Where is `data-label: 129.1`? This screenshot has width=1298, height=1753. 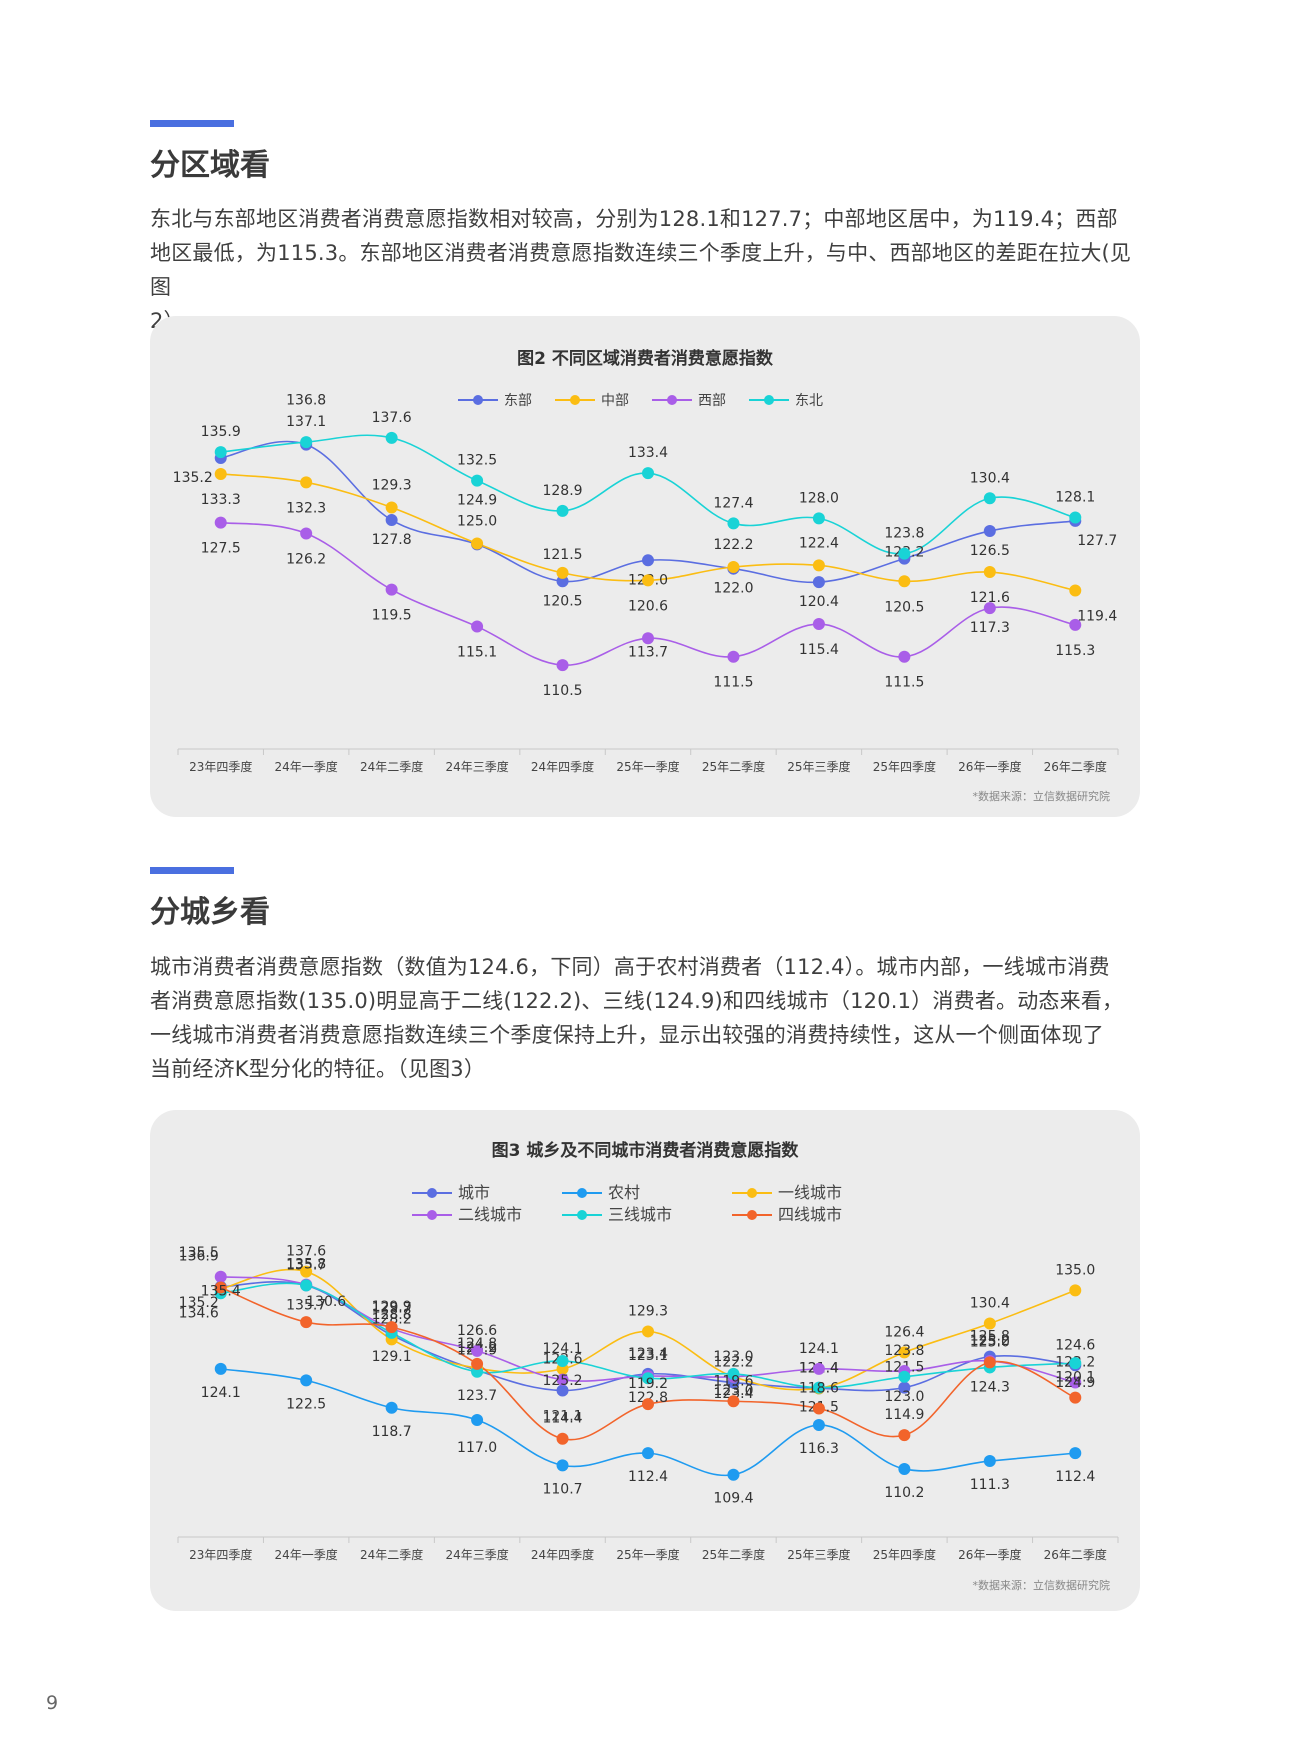 data-label: 129.1 is located at coordinates (392, 1357).